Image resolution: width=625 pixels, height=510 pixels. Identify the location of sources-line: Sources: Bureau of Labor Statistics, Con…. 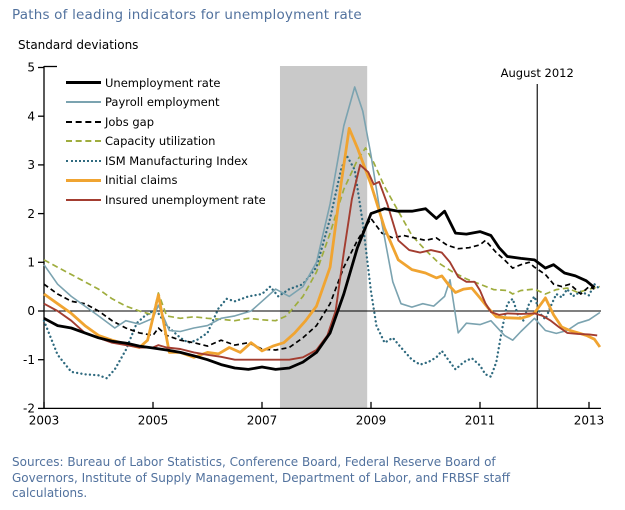
(254, 462).